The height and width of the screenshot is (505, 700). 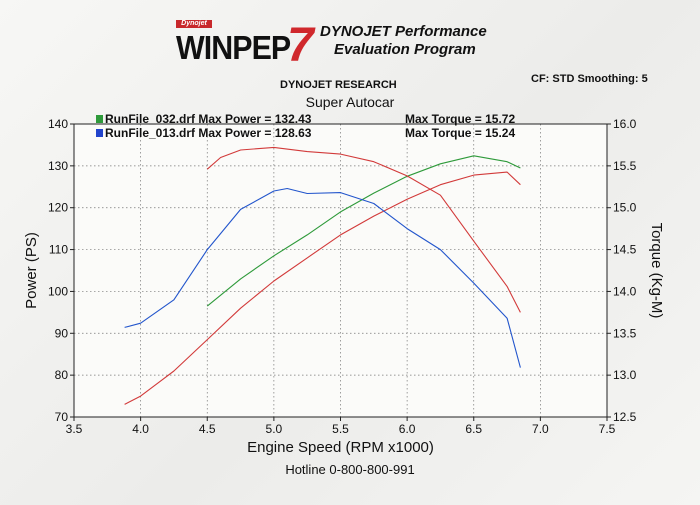 What do you see at coordinates (460, 133) in the screenshot?
I see `legend-run-013-torque: Max Torque = 15.24` at bounding box center [460, 133].